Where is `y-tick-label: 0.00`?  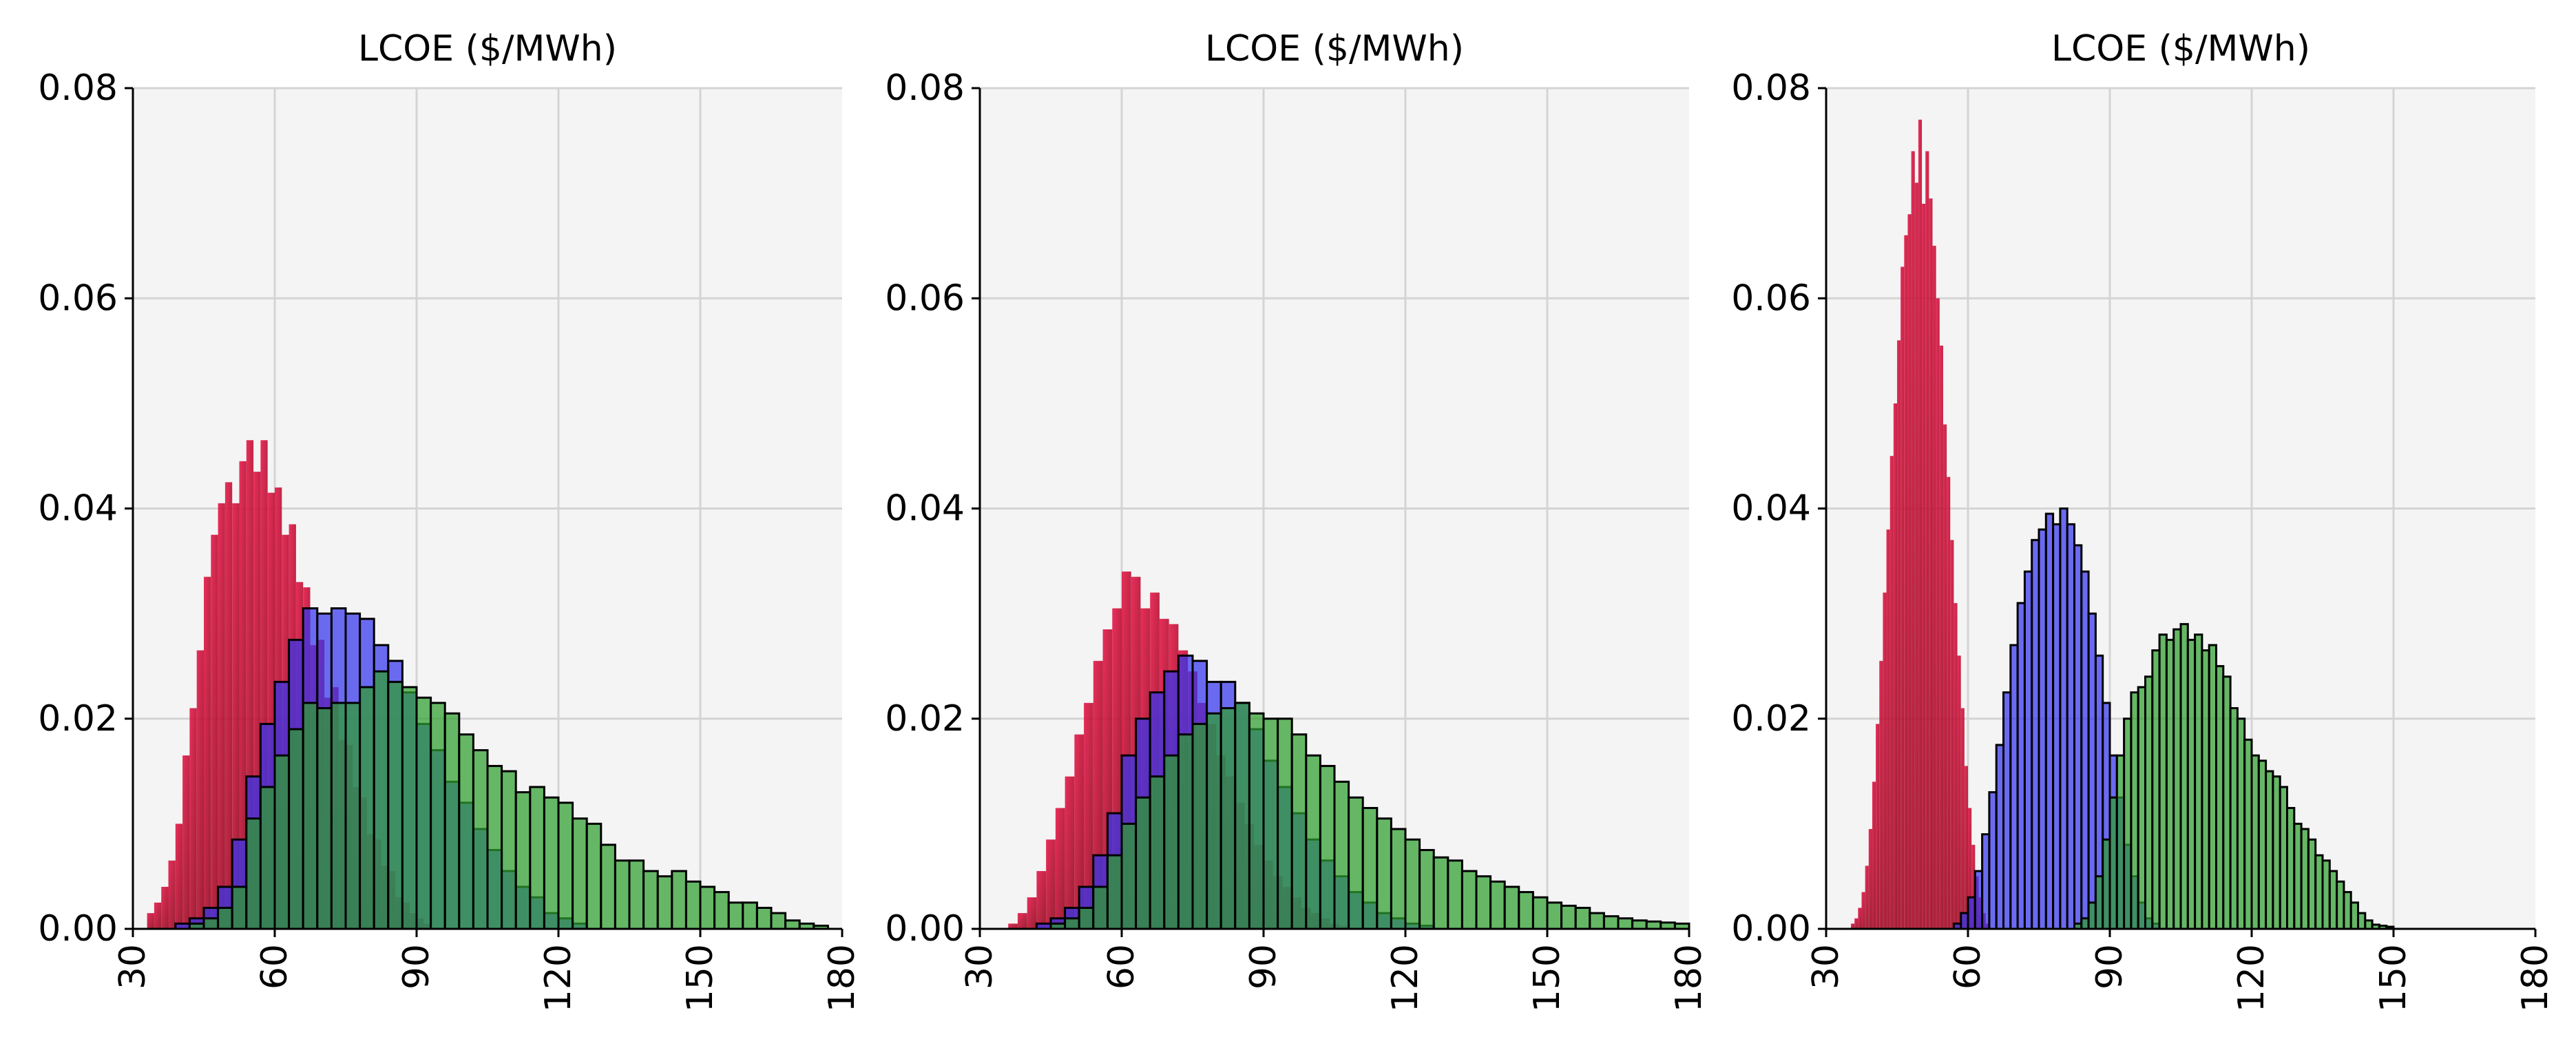
y-tick-label: 0.00 is located at coordinates (1771, 929).